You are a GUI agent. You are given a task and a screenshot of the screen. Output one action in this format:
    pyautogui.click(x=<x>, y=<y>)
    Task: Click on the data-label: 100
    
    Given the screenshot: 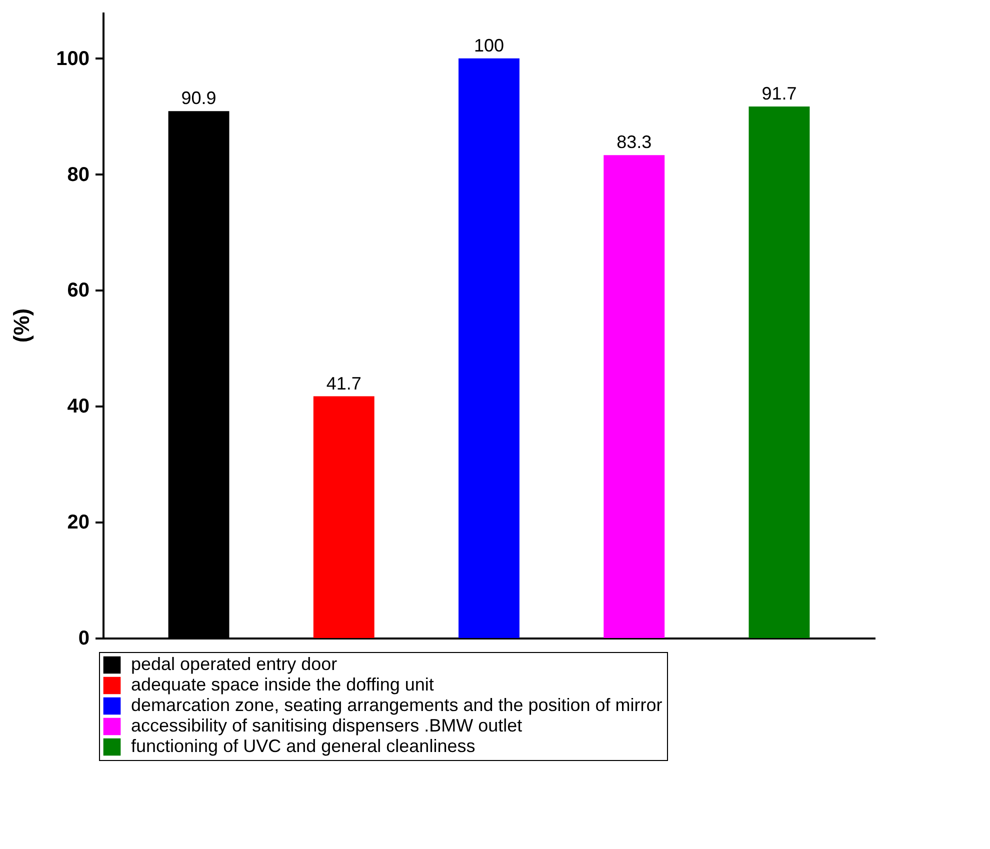 What is the action you would take?
    pyautogui.click(x=489, y=45)
    